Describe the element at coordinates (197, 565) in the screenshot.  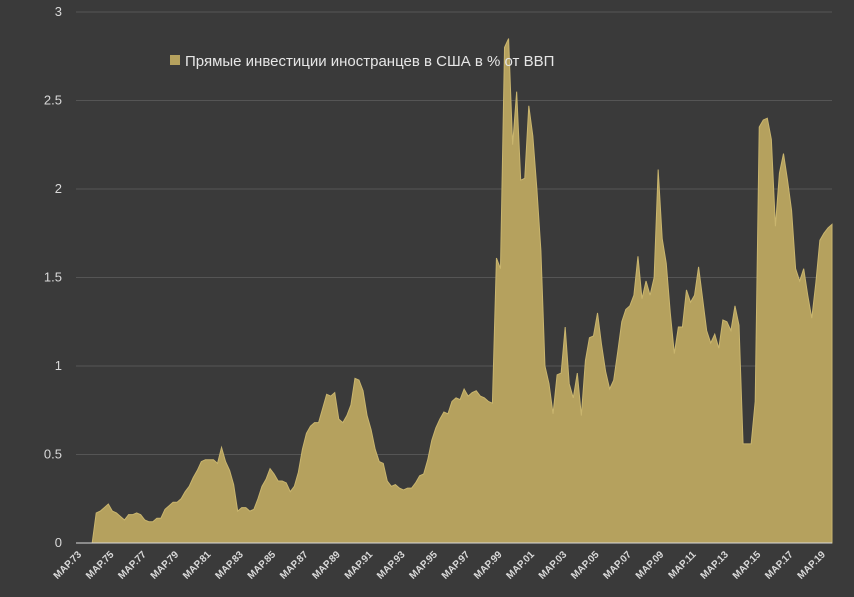
I see `x-tick-label: MAP.81` at that location.